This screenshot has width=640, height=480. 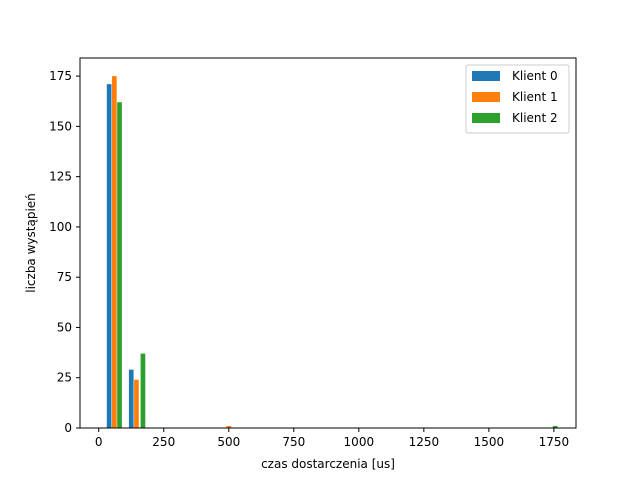 I want to click on y-tick-label: 150, so click(x=60, y=126).